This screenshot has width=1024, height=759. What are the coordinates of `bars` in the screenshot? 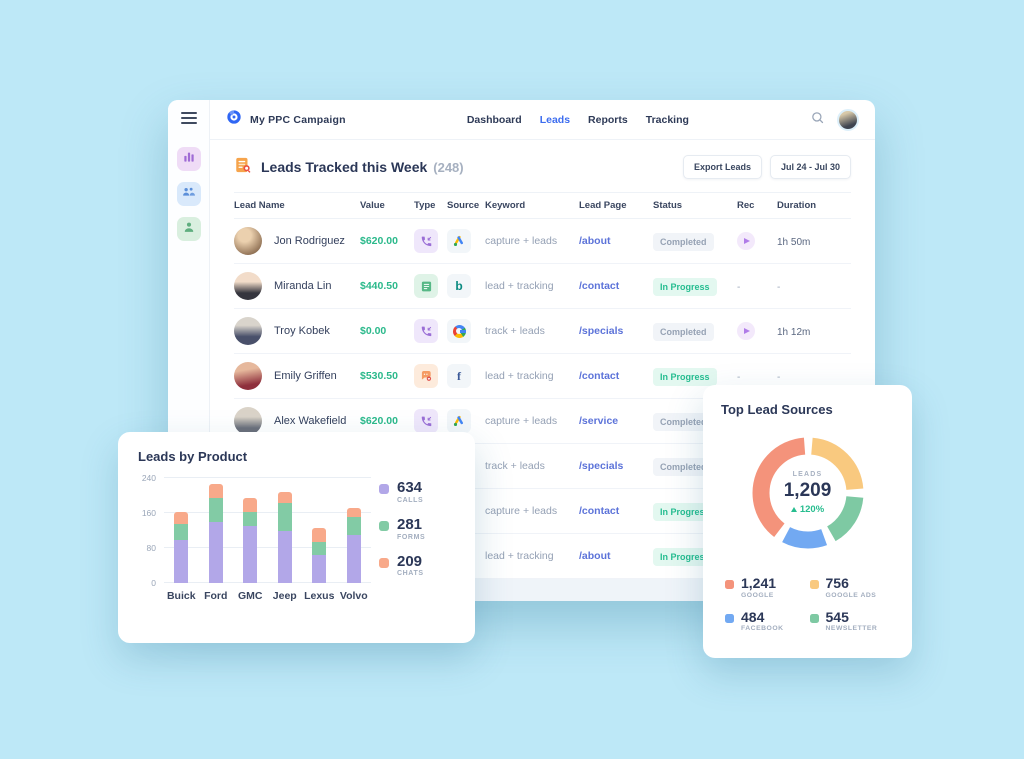 It's located at (267, 530).